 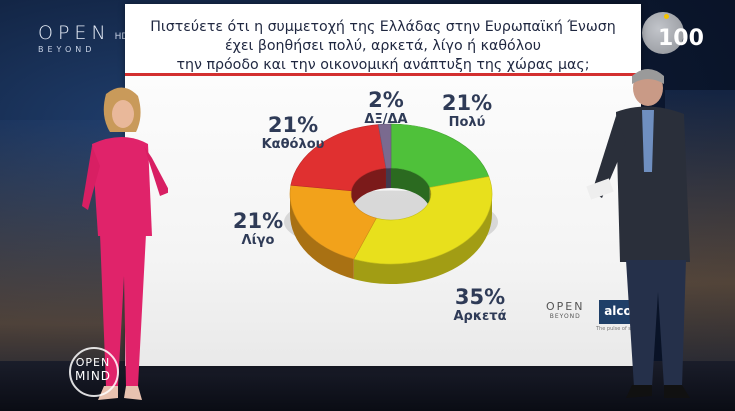 I want to click on open-beyond-logo: OPEN BEYOND, so click(x=565, y=310).